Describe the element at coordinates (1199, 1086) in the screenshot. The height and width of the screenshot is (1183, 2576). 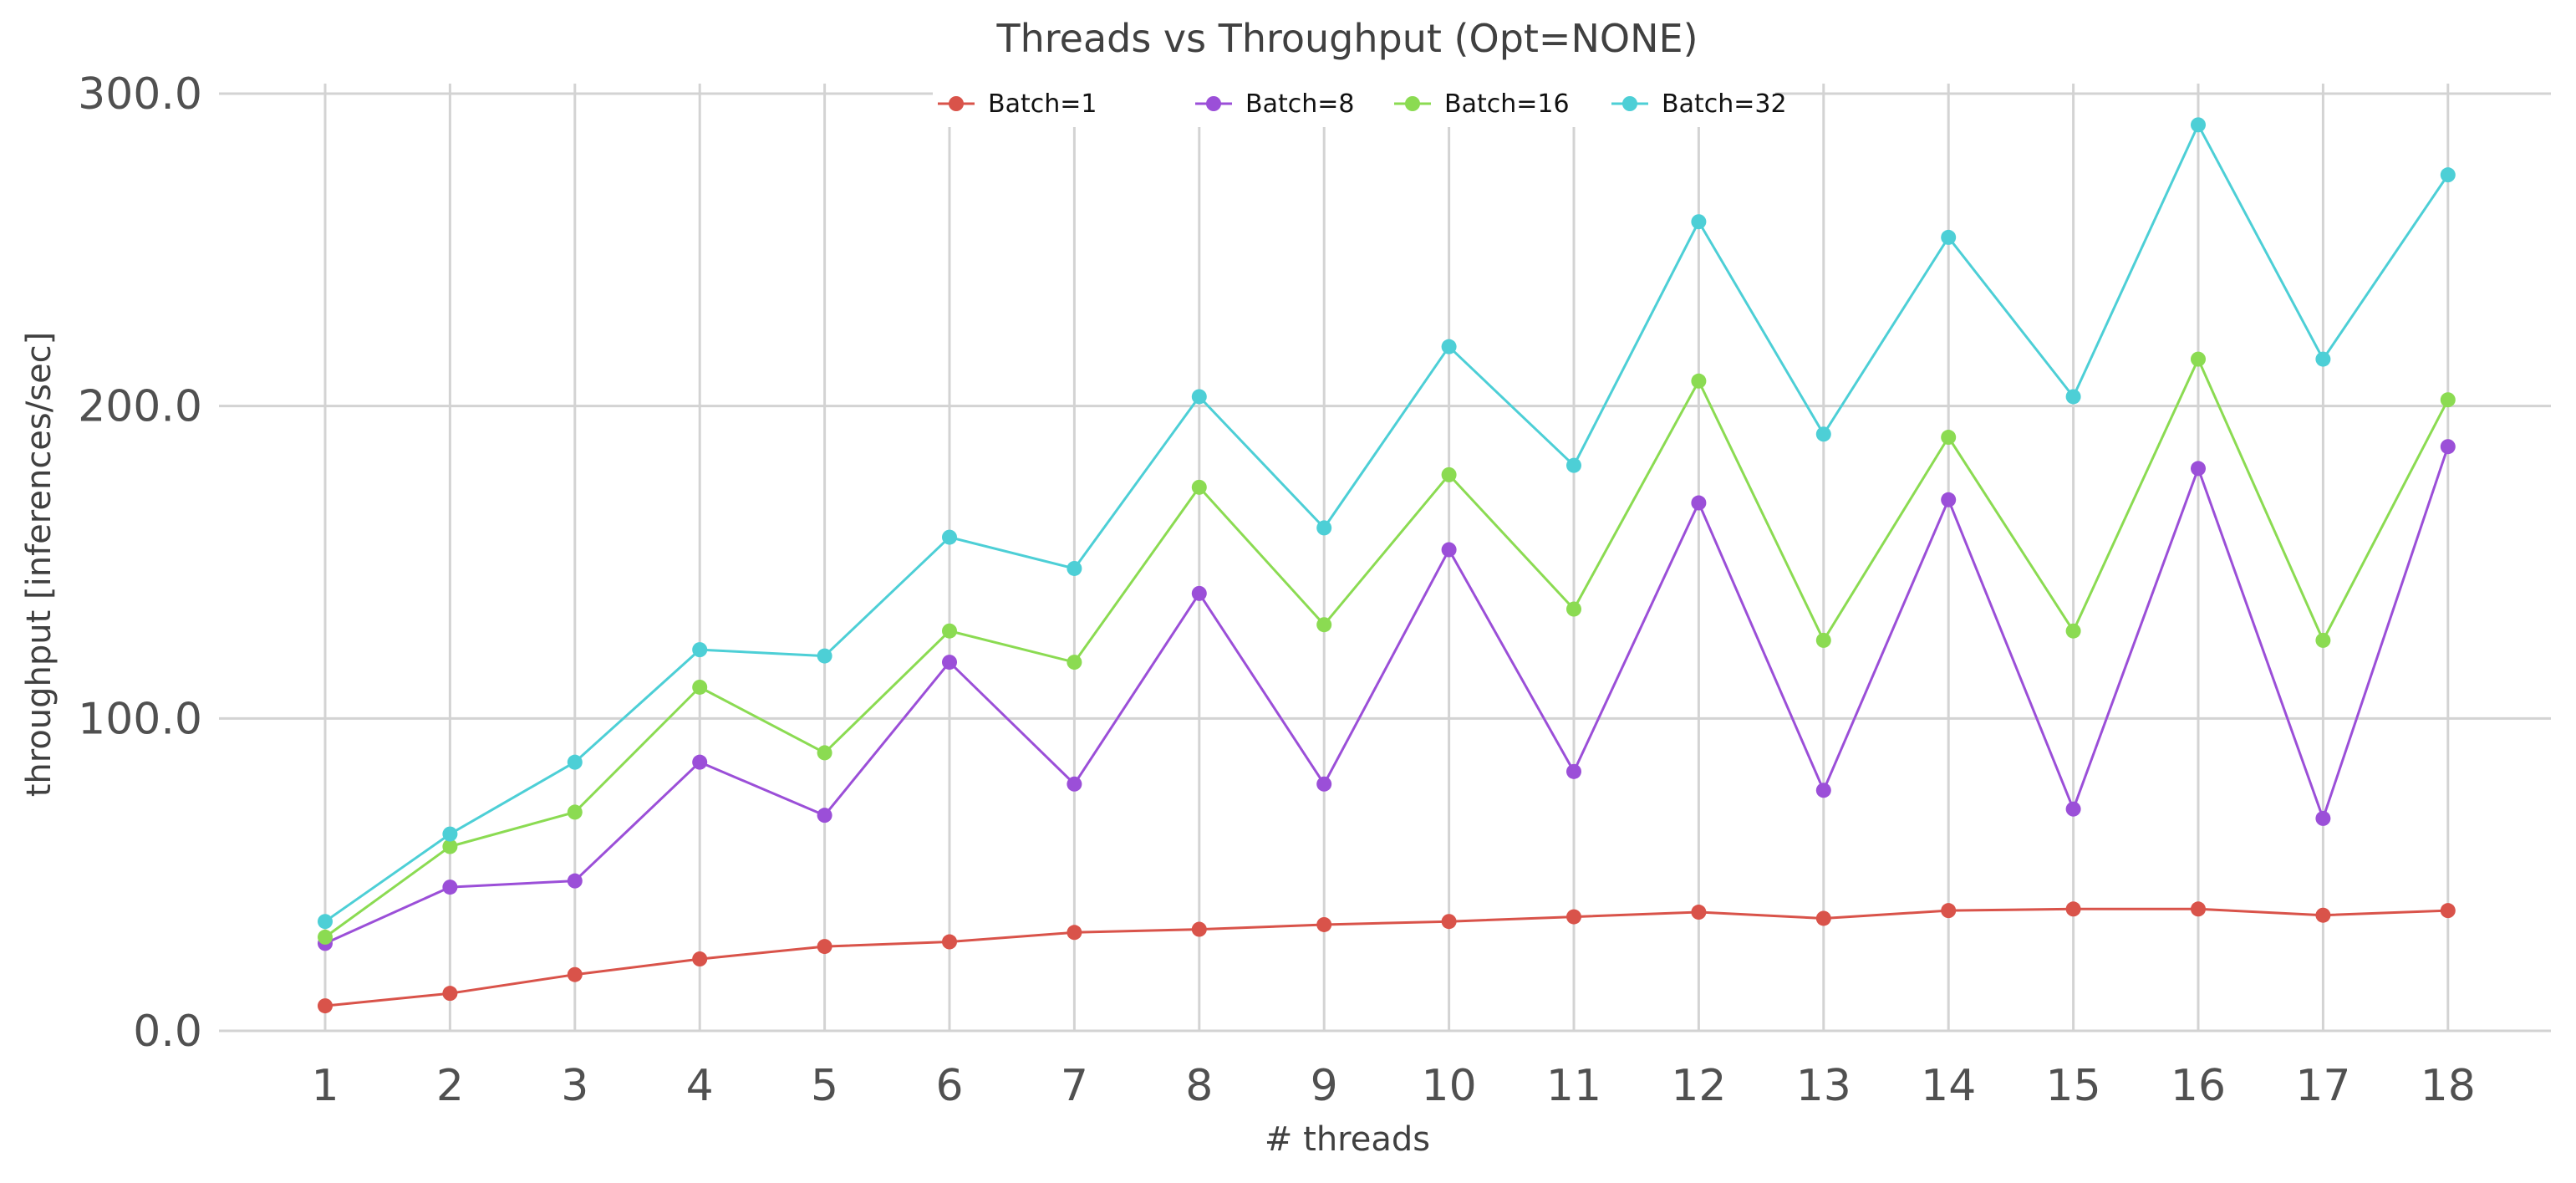
I see `x-tick-label: 8` at that location.